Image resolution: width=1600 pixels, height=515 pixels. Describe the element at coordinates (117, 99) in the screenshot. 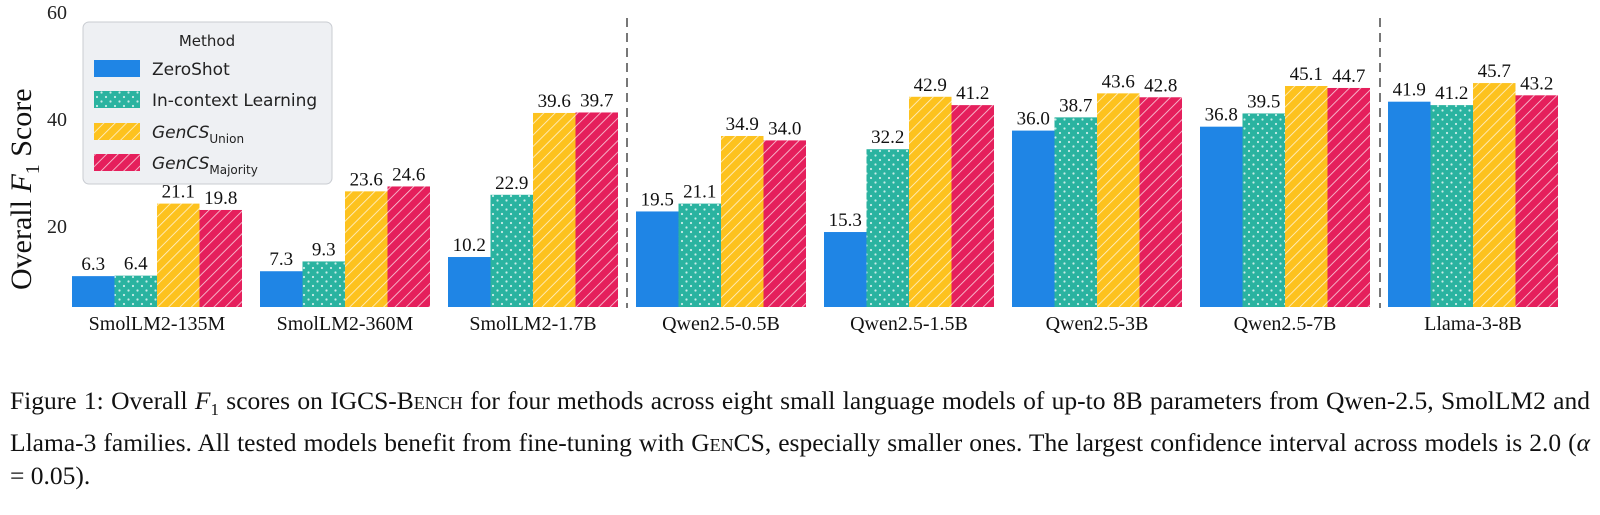

I see `legend-swatch-icl-pattern` at that location.